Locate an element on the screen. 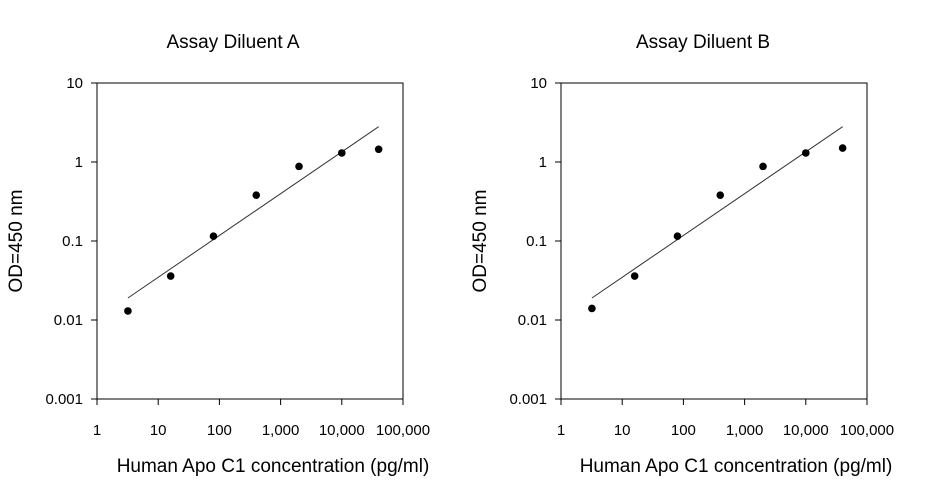 The image size is (926, 480). chart-title: Assay Diluent A is located at coordinates (232, 42).